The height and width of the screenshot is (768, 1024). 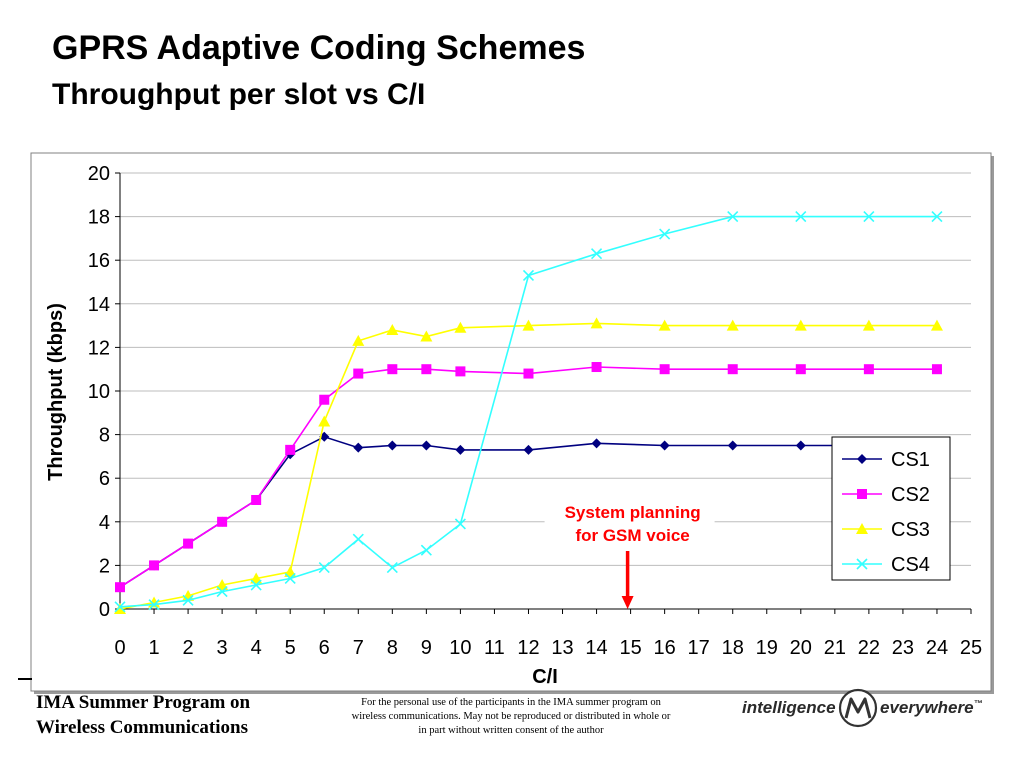 I want to click on x-tick-label: 8, so click(x=392, y=648).